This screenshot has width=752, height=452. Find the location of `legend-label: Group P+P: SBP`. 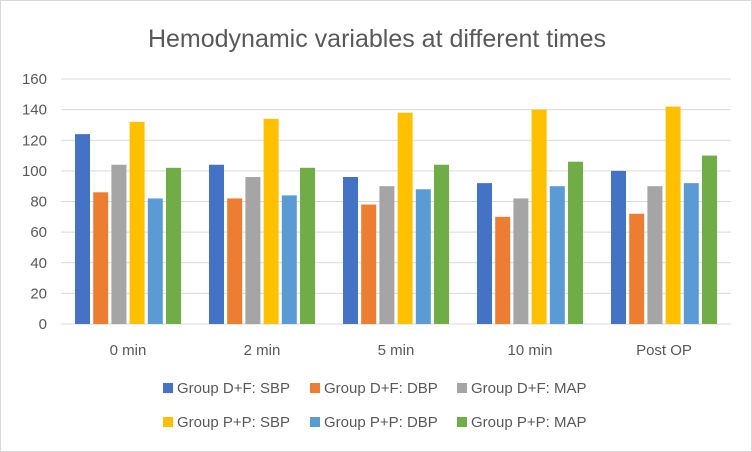

legend-label: Group P+P: SBP is located at coordinates (233, 422).